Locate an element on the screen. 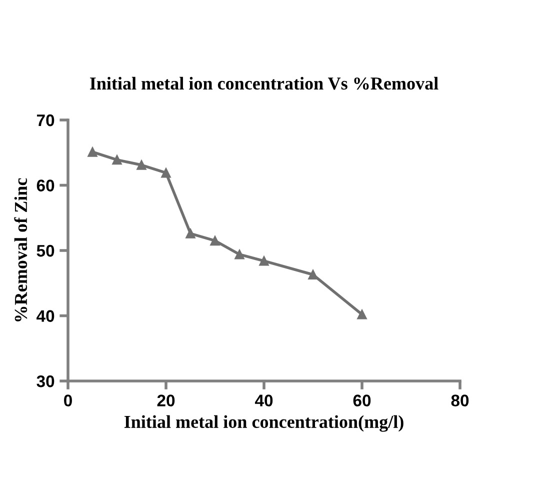 The width and height of the screenshot is (549, 486). y-tick-label: 60 is located at coordinates (45, 186).